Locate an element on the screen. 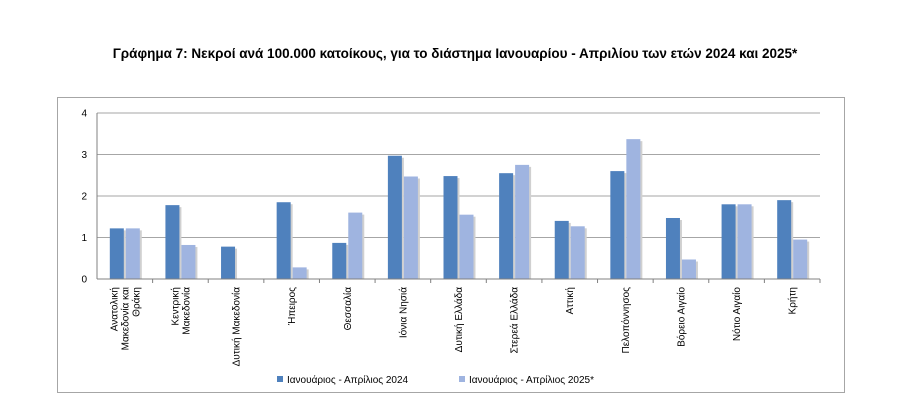 Image resolution: width=899 pixels, height=401 pixels. svg-text: Δυτική Μακεδονία is located at coordinates (237, 327).